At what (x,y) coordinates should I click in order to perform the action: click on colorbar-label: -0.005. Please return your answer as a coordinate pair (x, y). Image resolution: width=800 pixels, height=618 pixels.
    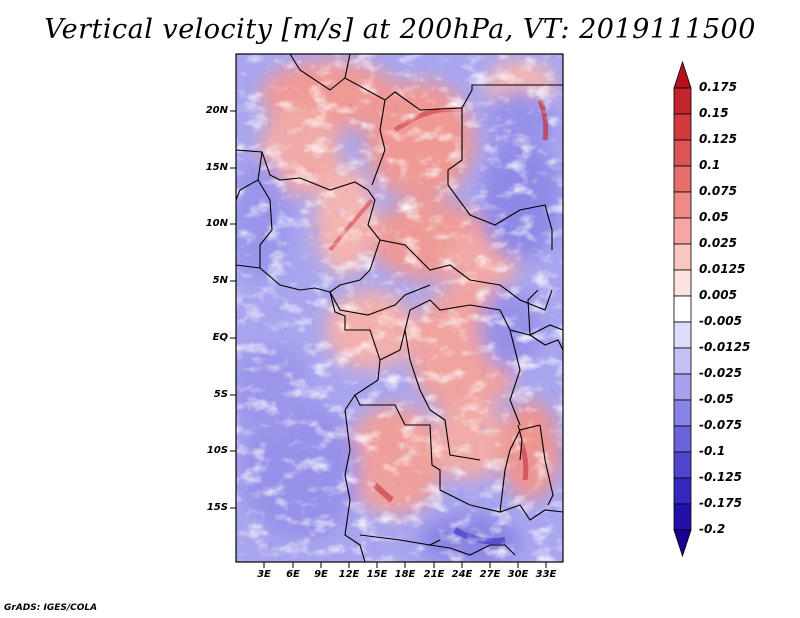
    Looking at the image, I should click on (720, 321).